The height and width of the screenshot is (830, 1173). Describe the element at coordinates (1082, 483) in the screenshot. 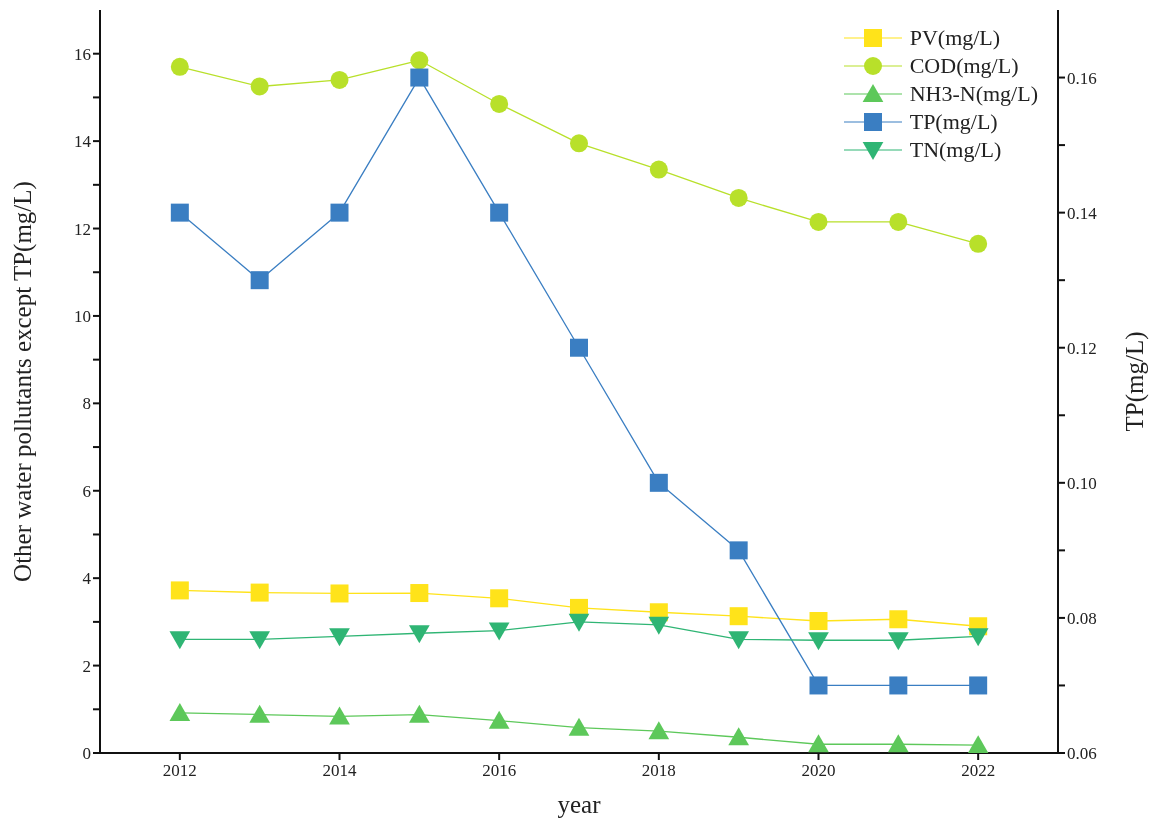

I see `y2-tick-label: 0.10` at that location.